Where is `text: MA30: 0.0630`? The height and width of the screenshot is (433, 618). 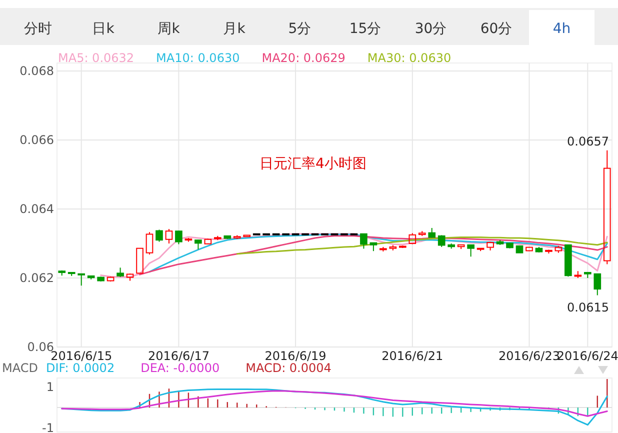
text: MA30: 0.0630 is located at coordinates (409, 58).